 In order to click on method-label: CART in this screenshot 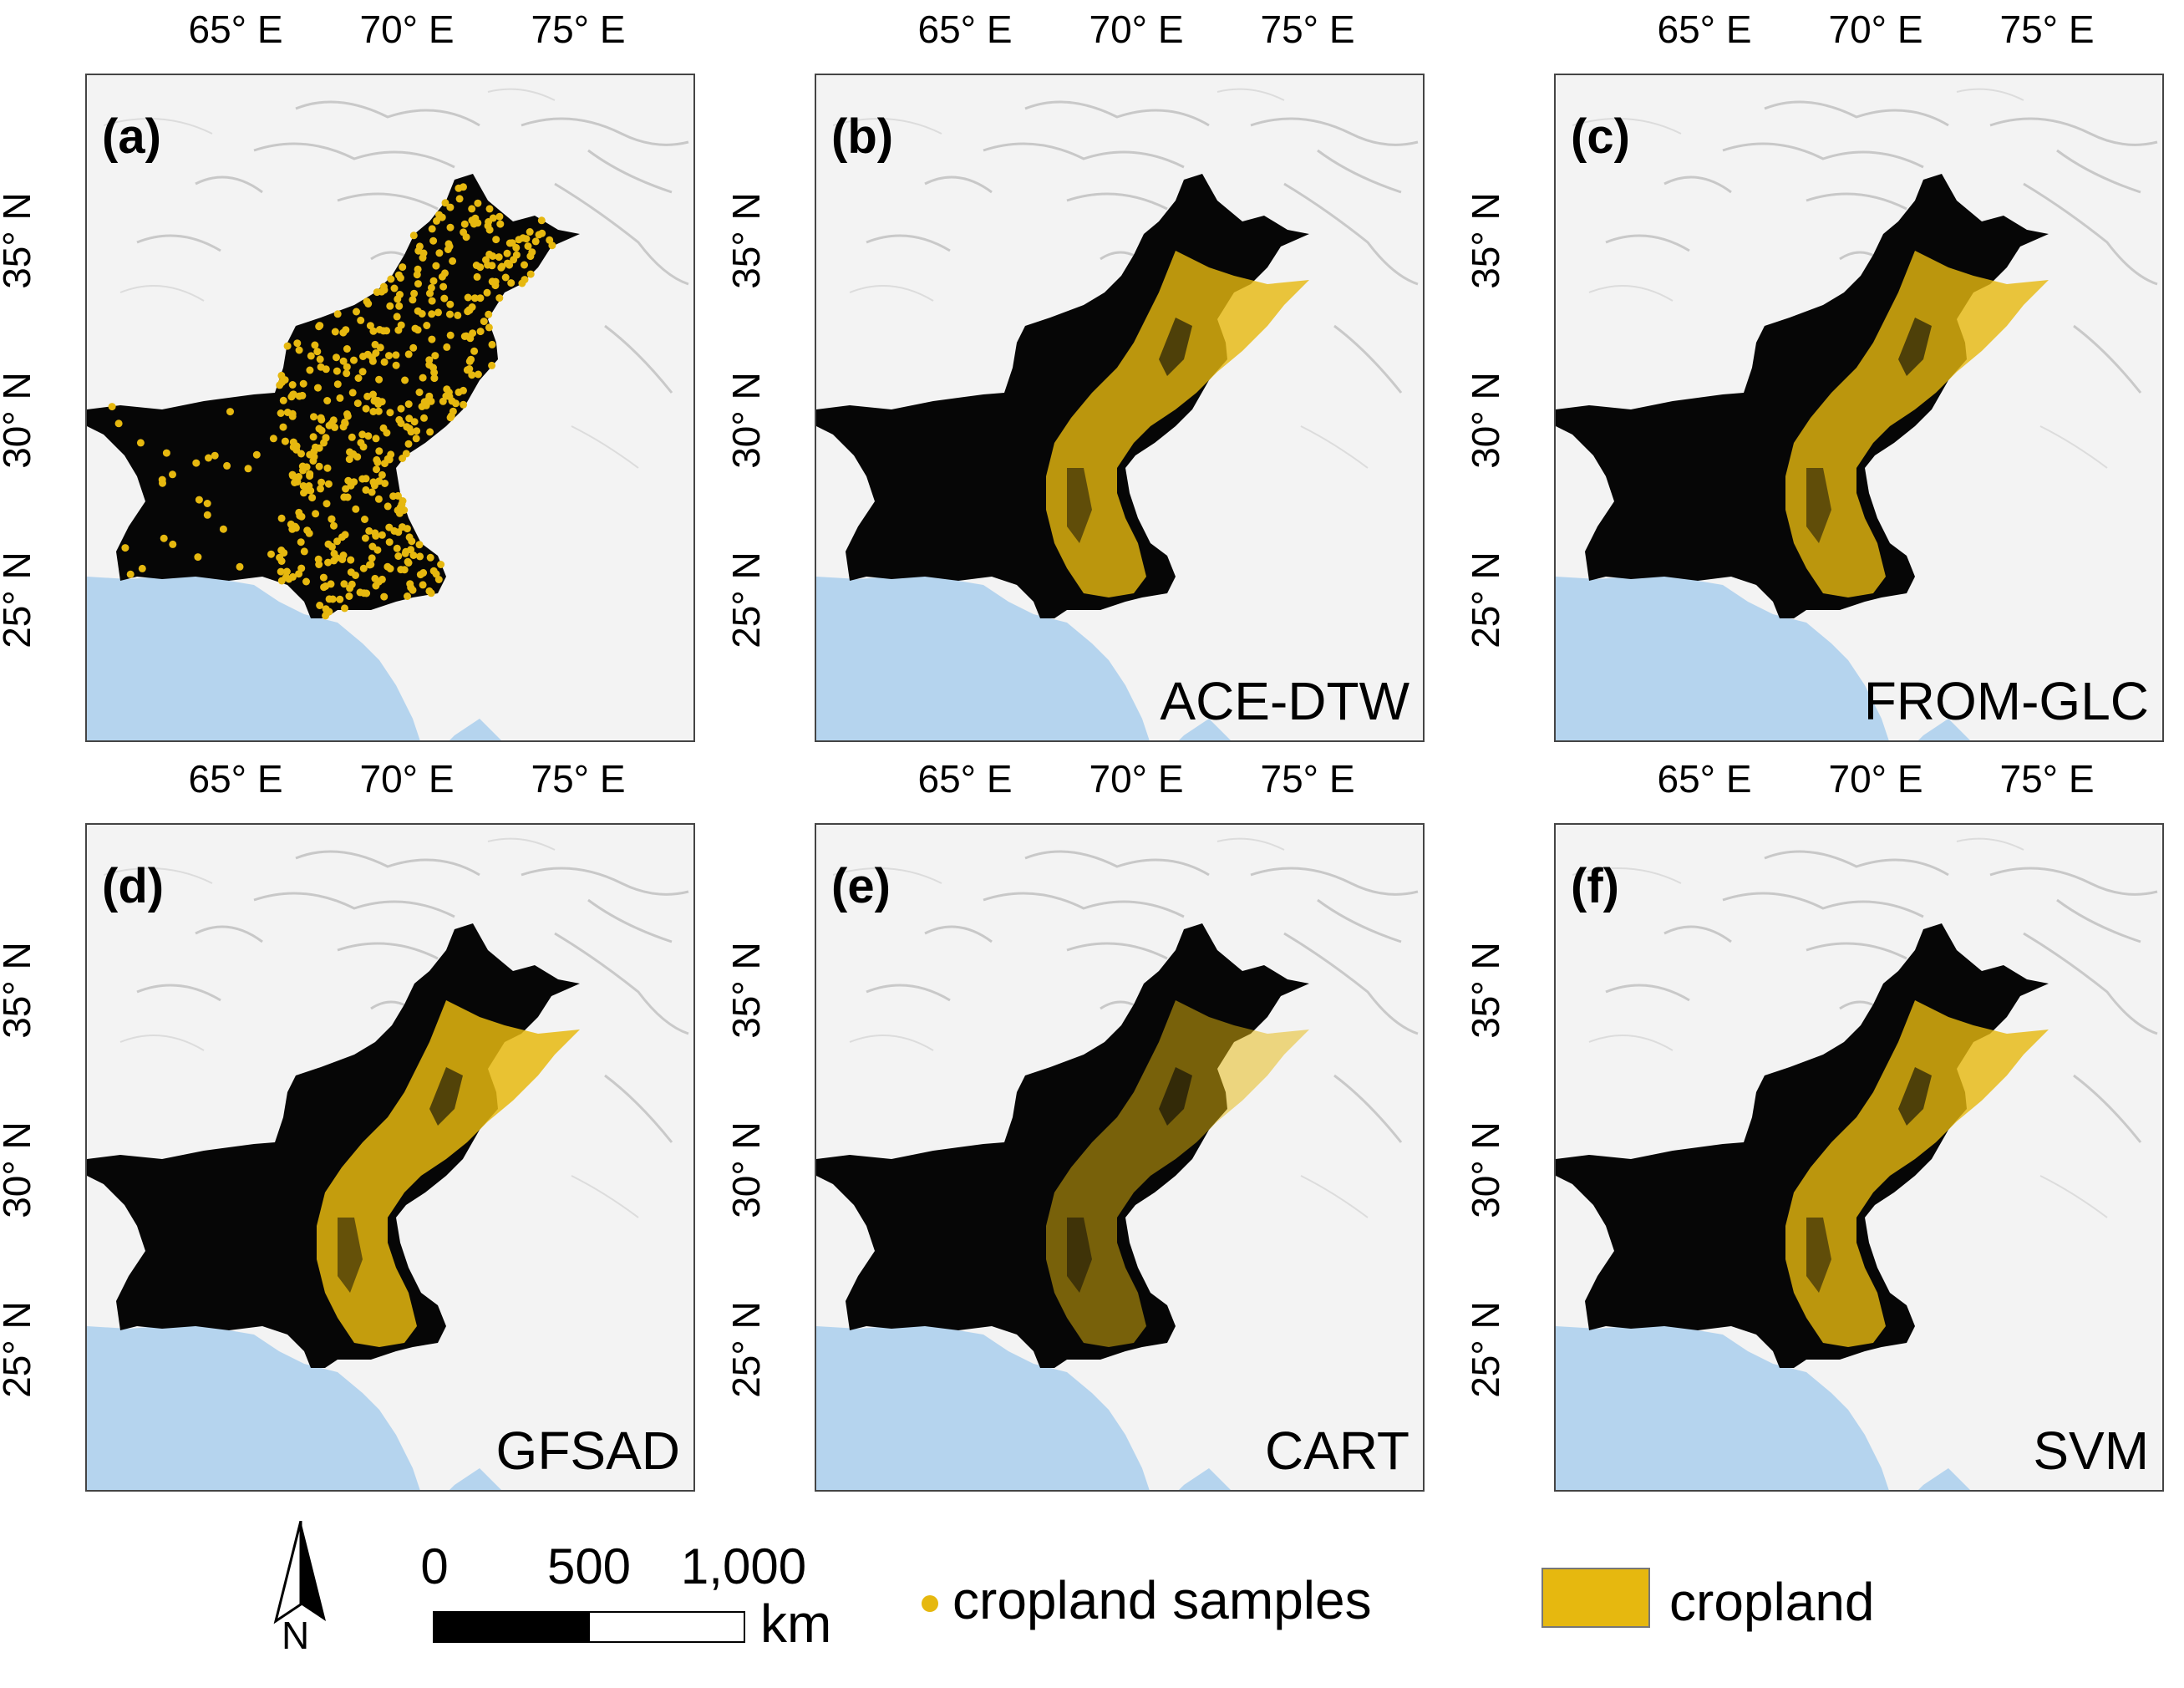, I will do `click(1336, 1451)`.